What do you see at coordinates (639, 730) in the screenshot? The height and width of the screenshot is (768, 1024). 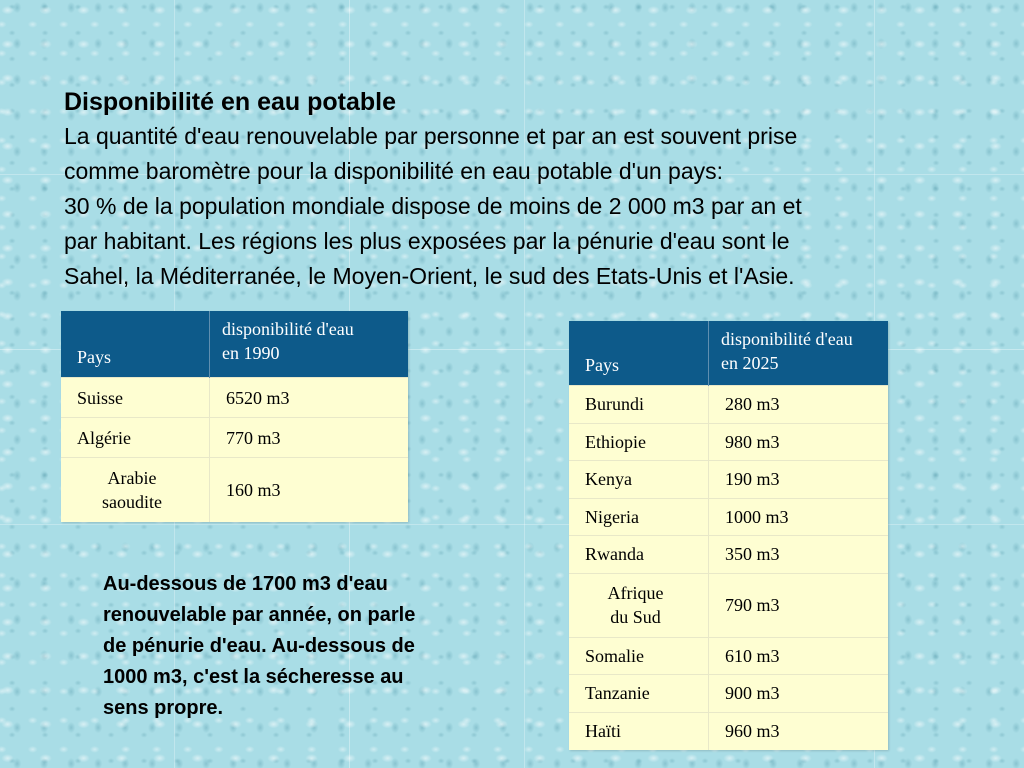 I see `country-cell: Haïti` at bounding box center [639, 730].